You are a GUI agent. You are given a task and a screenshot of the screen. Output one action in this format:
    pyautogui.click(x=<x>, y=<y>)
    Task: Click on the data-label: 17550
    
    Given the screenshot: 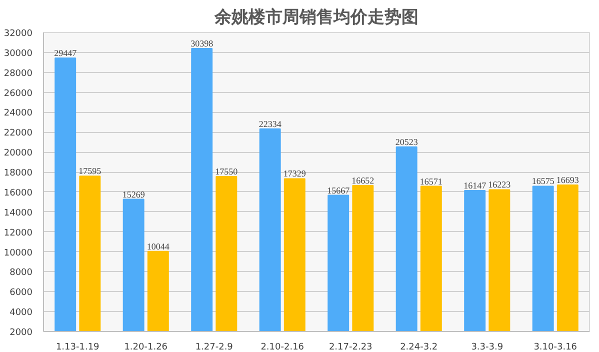 What is the action you would take?
    pyautogui.click(x=226, y=171)
    